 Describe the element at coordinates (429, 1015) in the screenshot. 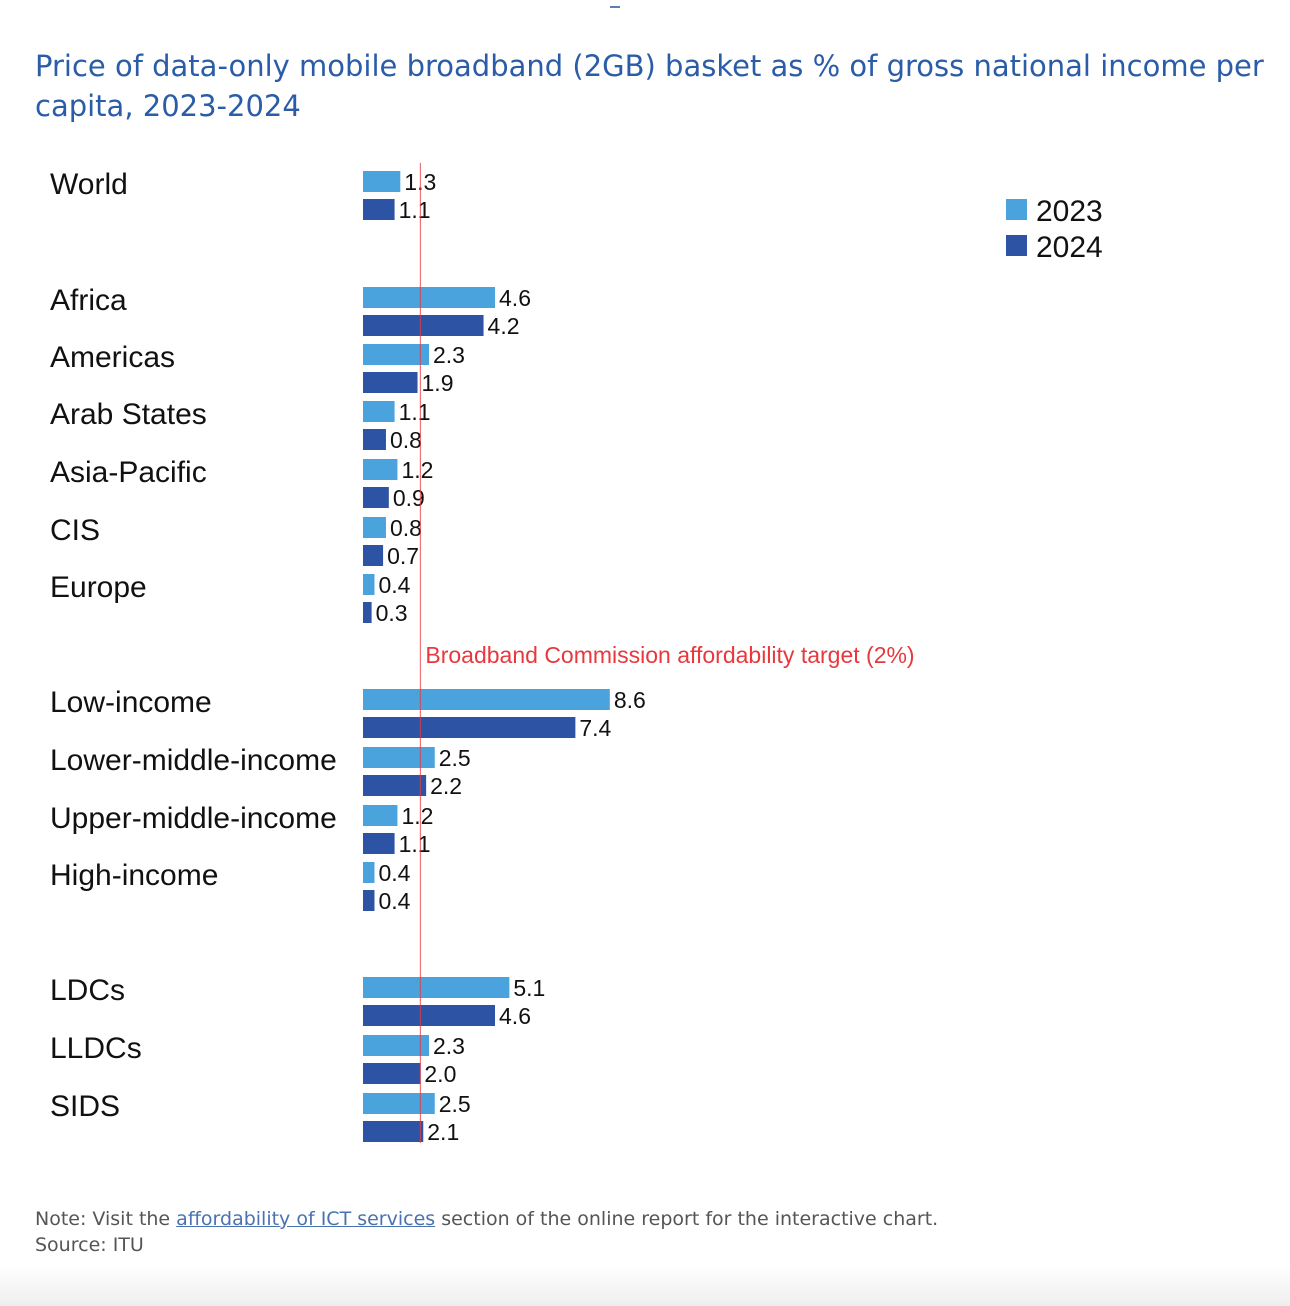

I see `bar-2024-ldcs` at that location.